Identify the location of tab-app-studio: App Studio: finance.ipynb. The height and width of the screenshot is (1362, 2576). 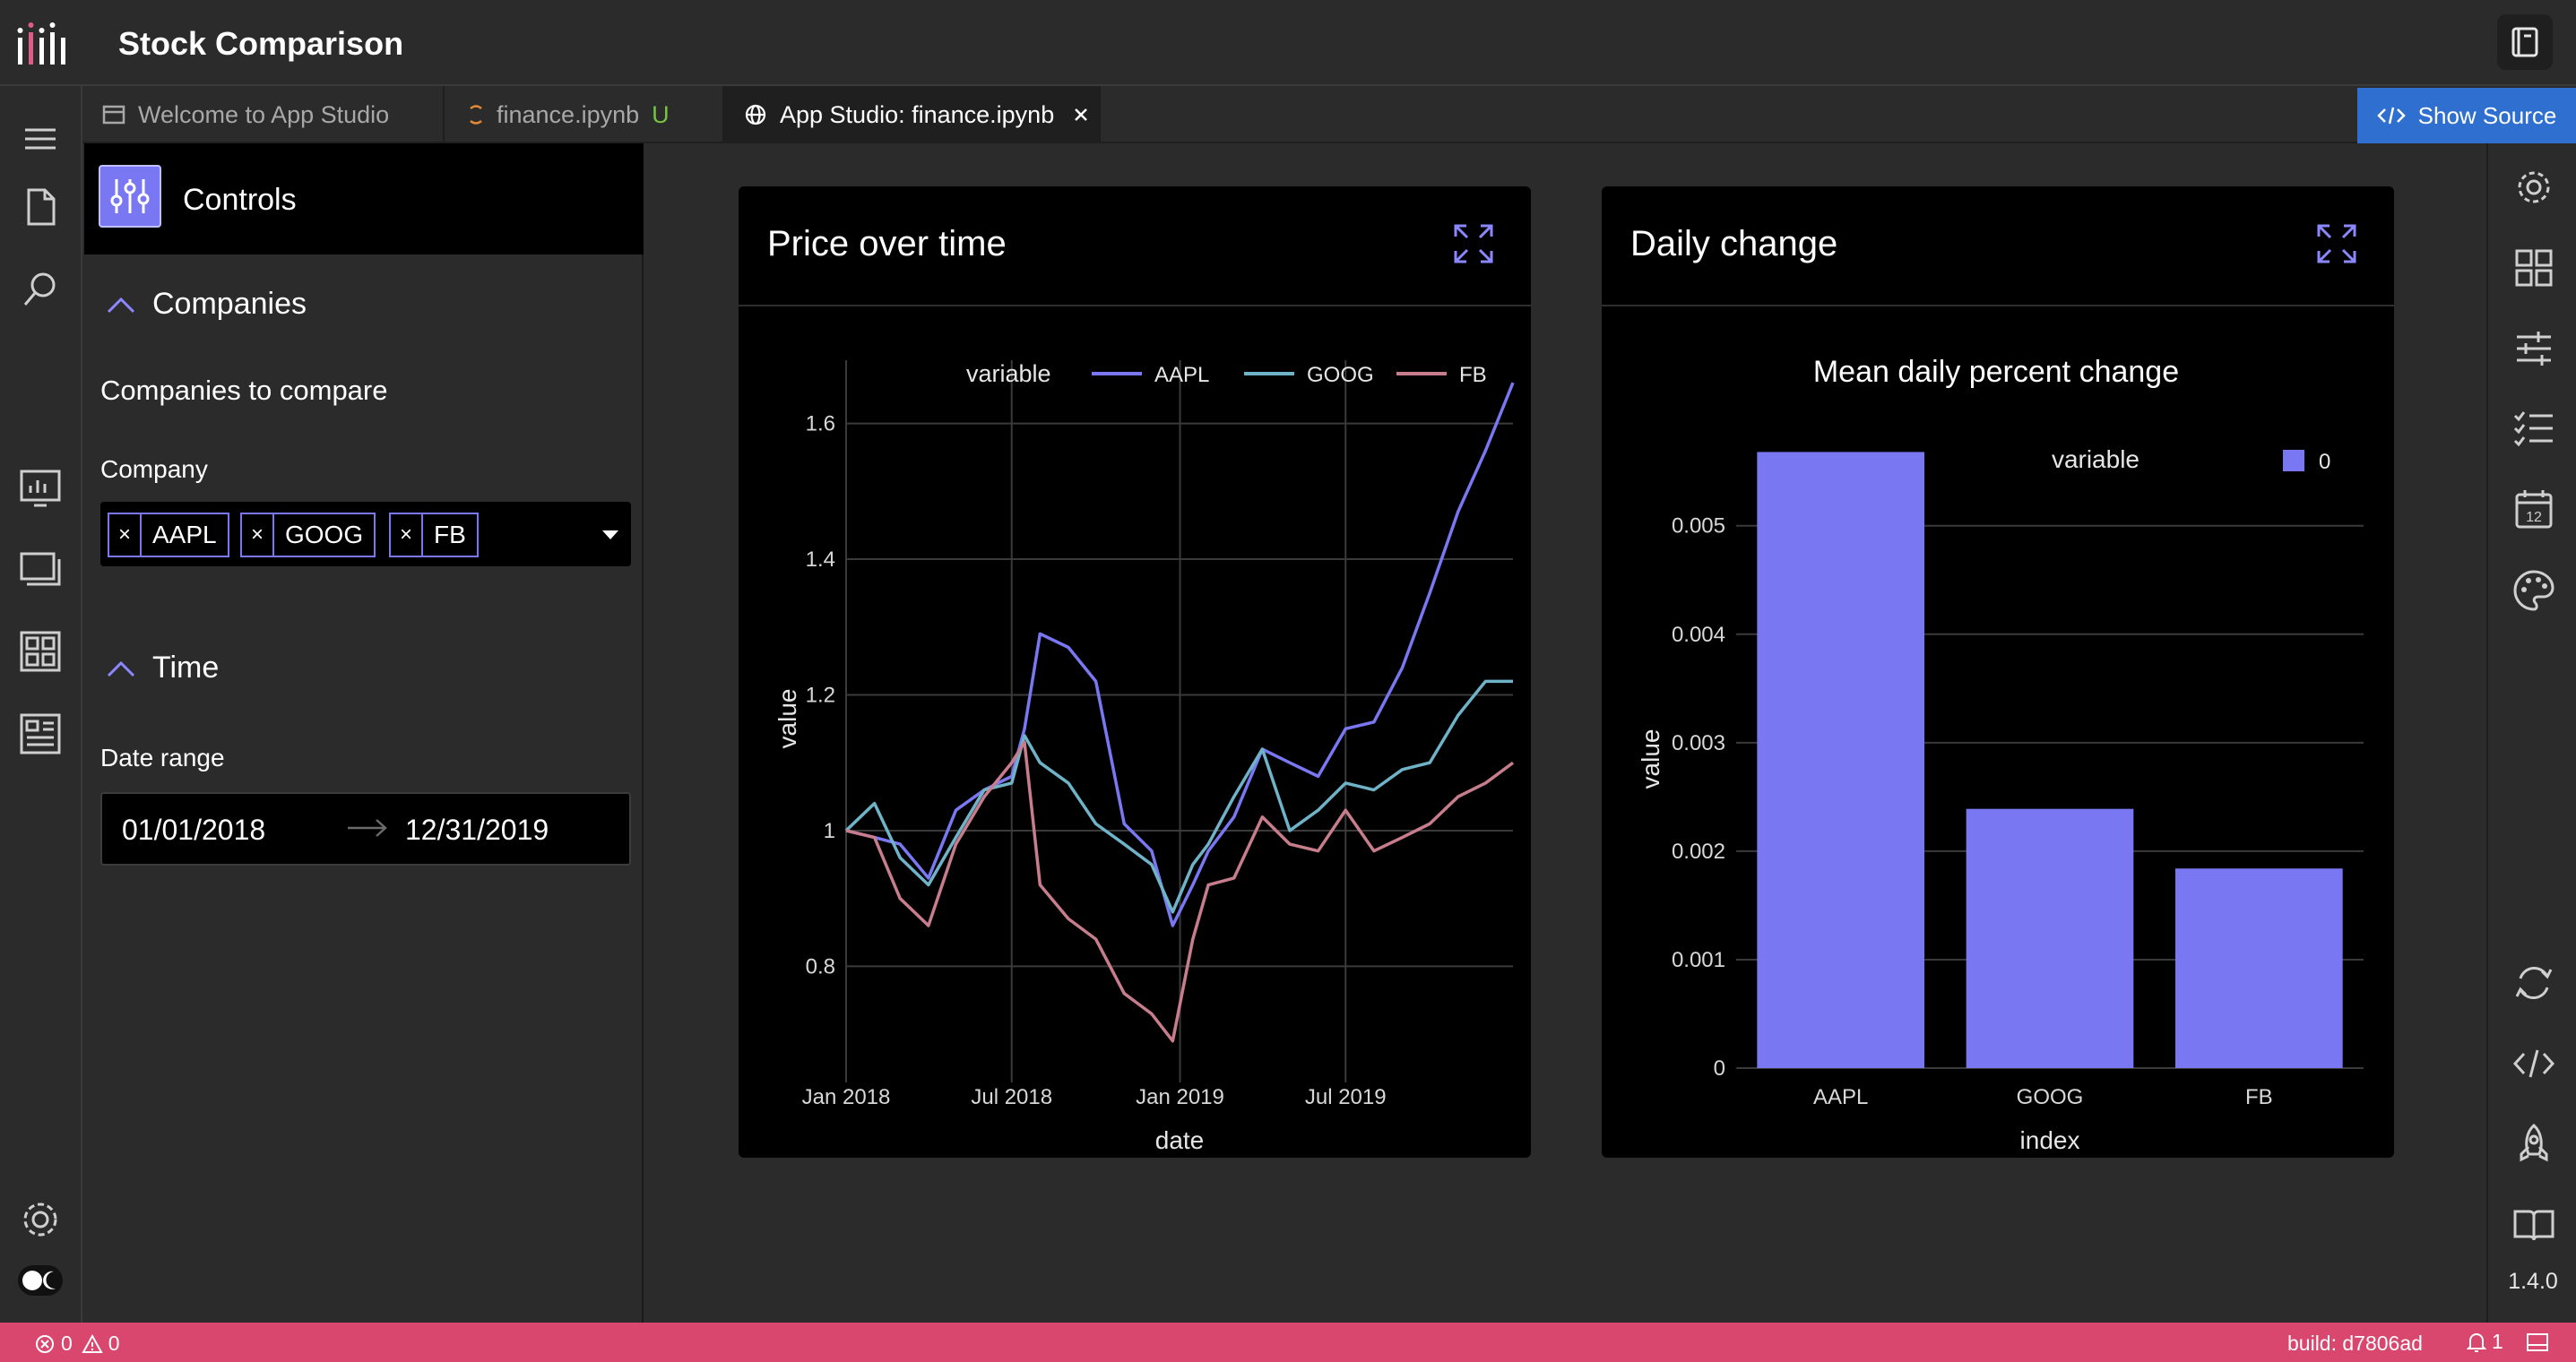
(912, 114).